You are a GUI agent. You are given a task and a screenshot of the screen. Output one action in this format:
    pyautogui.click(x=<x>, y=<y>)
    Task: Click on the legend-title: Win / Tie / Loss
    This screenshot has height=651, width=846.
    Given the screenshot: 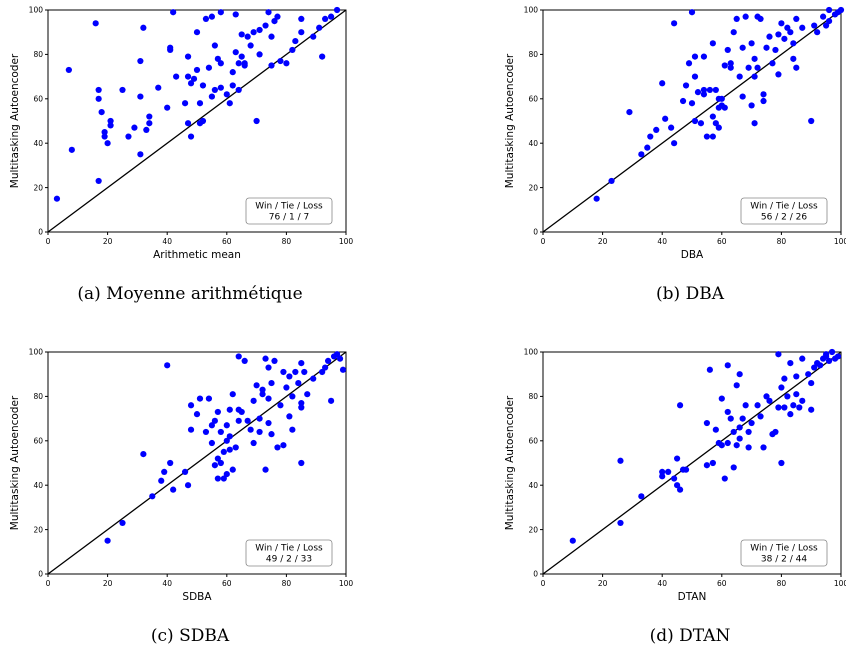 What is the action you would take?
    pyautogui.click(x=289, y=549)
    